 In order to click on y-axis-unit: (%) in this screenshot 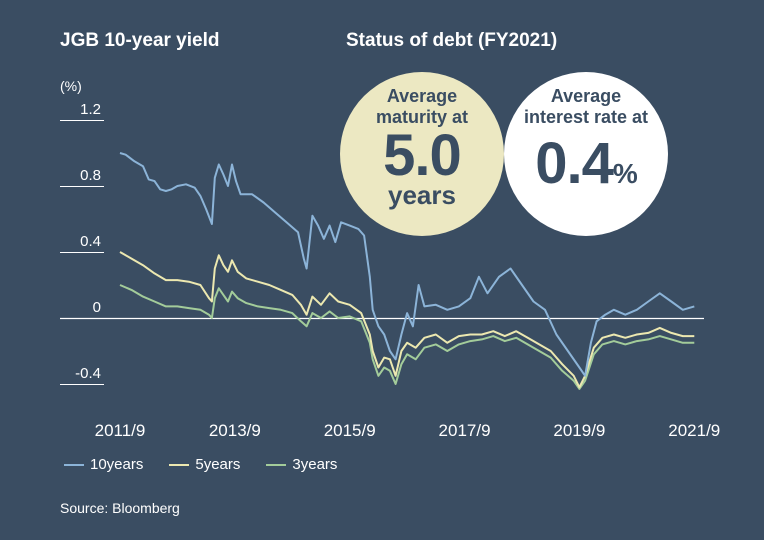, I will do `click(71, 86)`.